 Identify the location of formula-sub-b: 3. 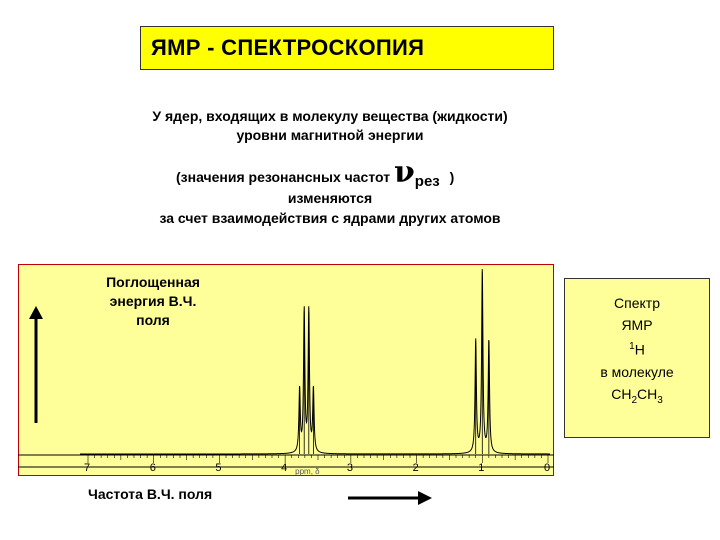
(660, 400).